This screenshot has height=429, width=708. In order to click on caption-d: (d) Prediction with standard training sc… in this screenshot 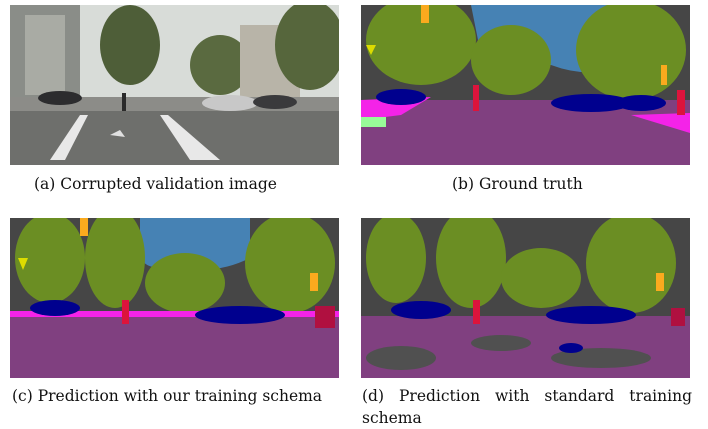, I will do `click(527, 407)`.